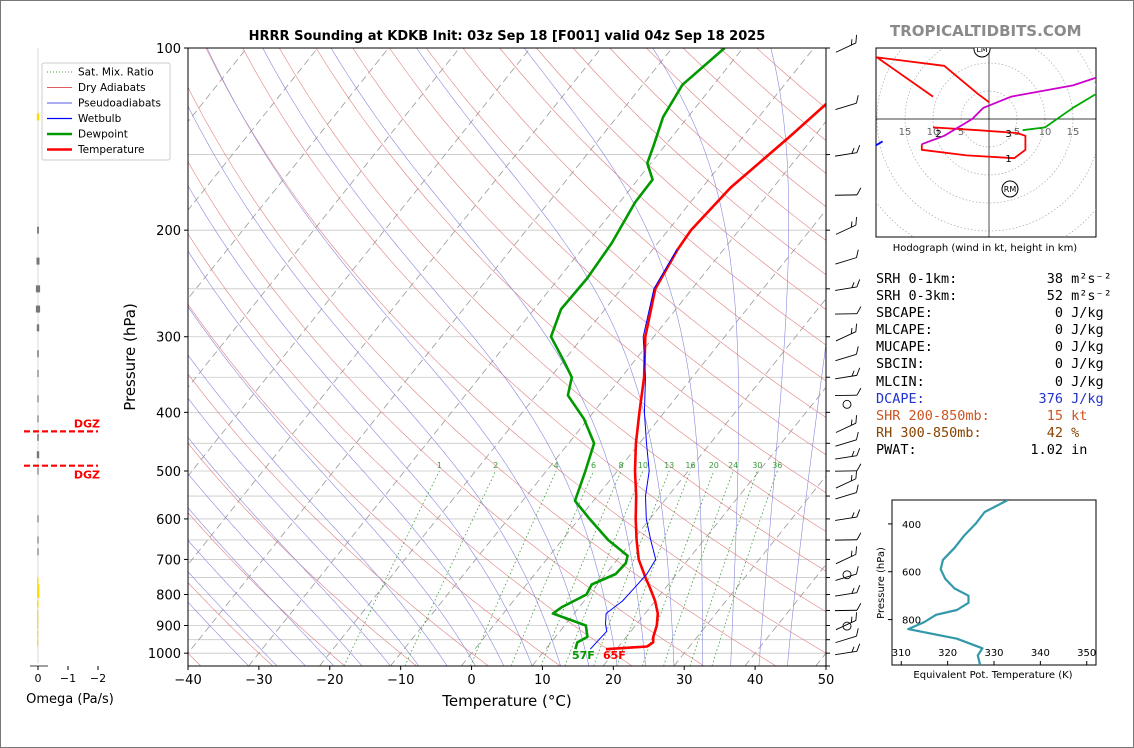  Describe the element at coordinates (994, 279) in the screenshot. I see `param-row: SRH 0-1km: 38 m²s⁻²` at that location.